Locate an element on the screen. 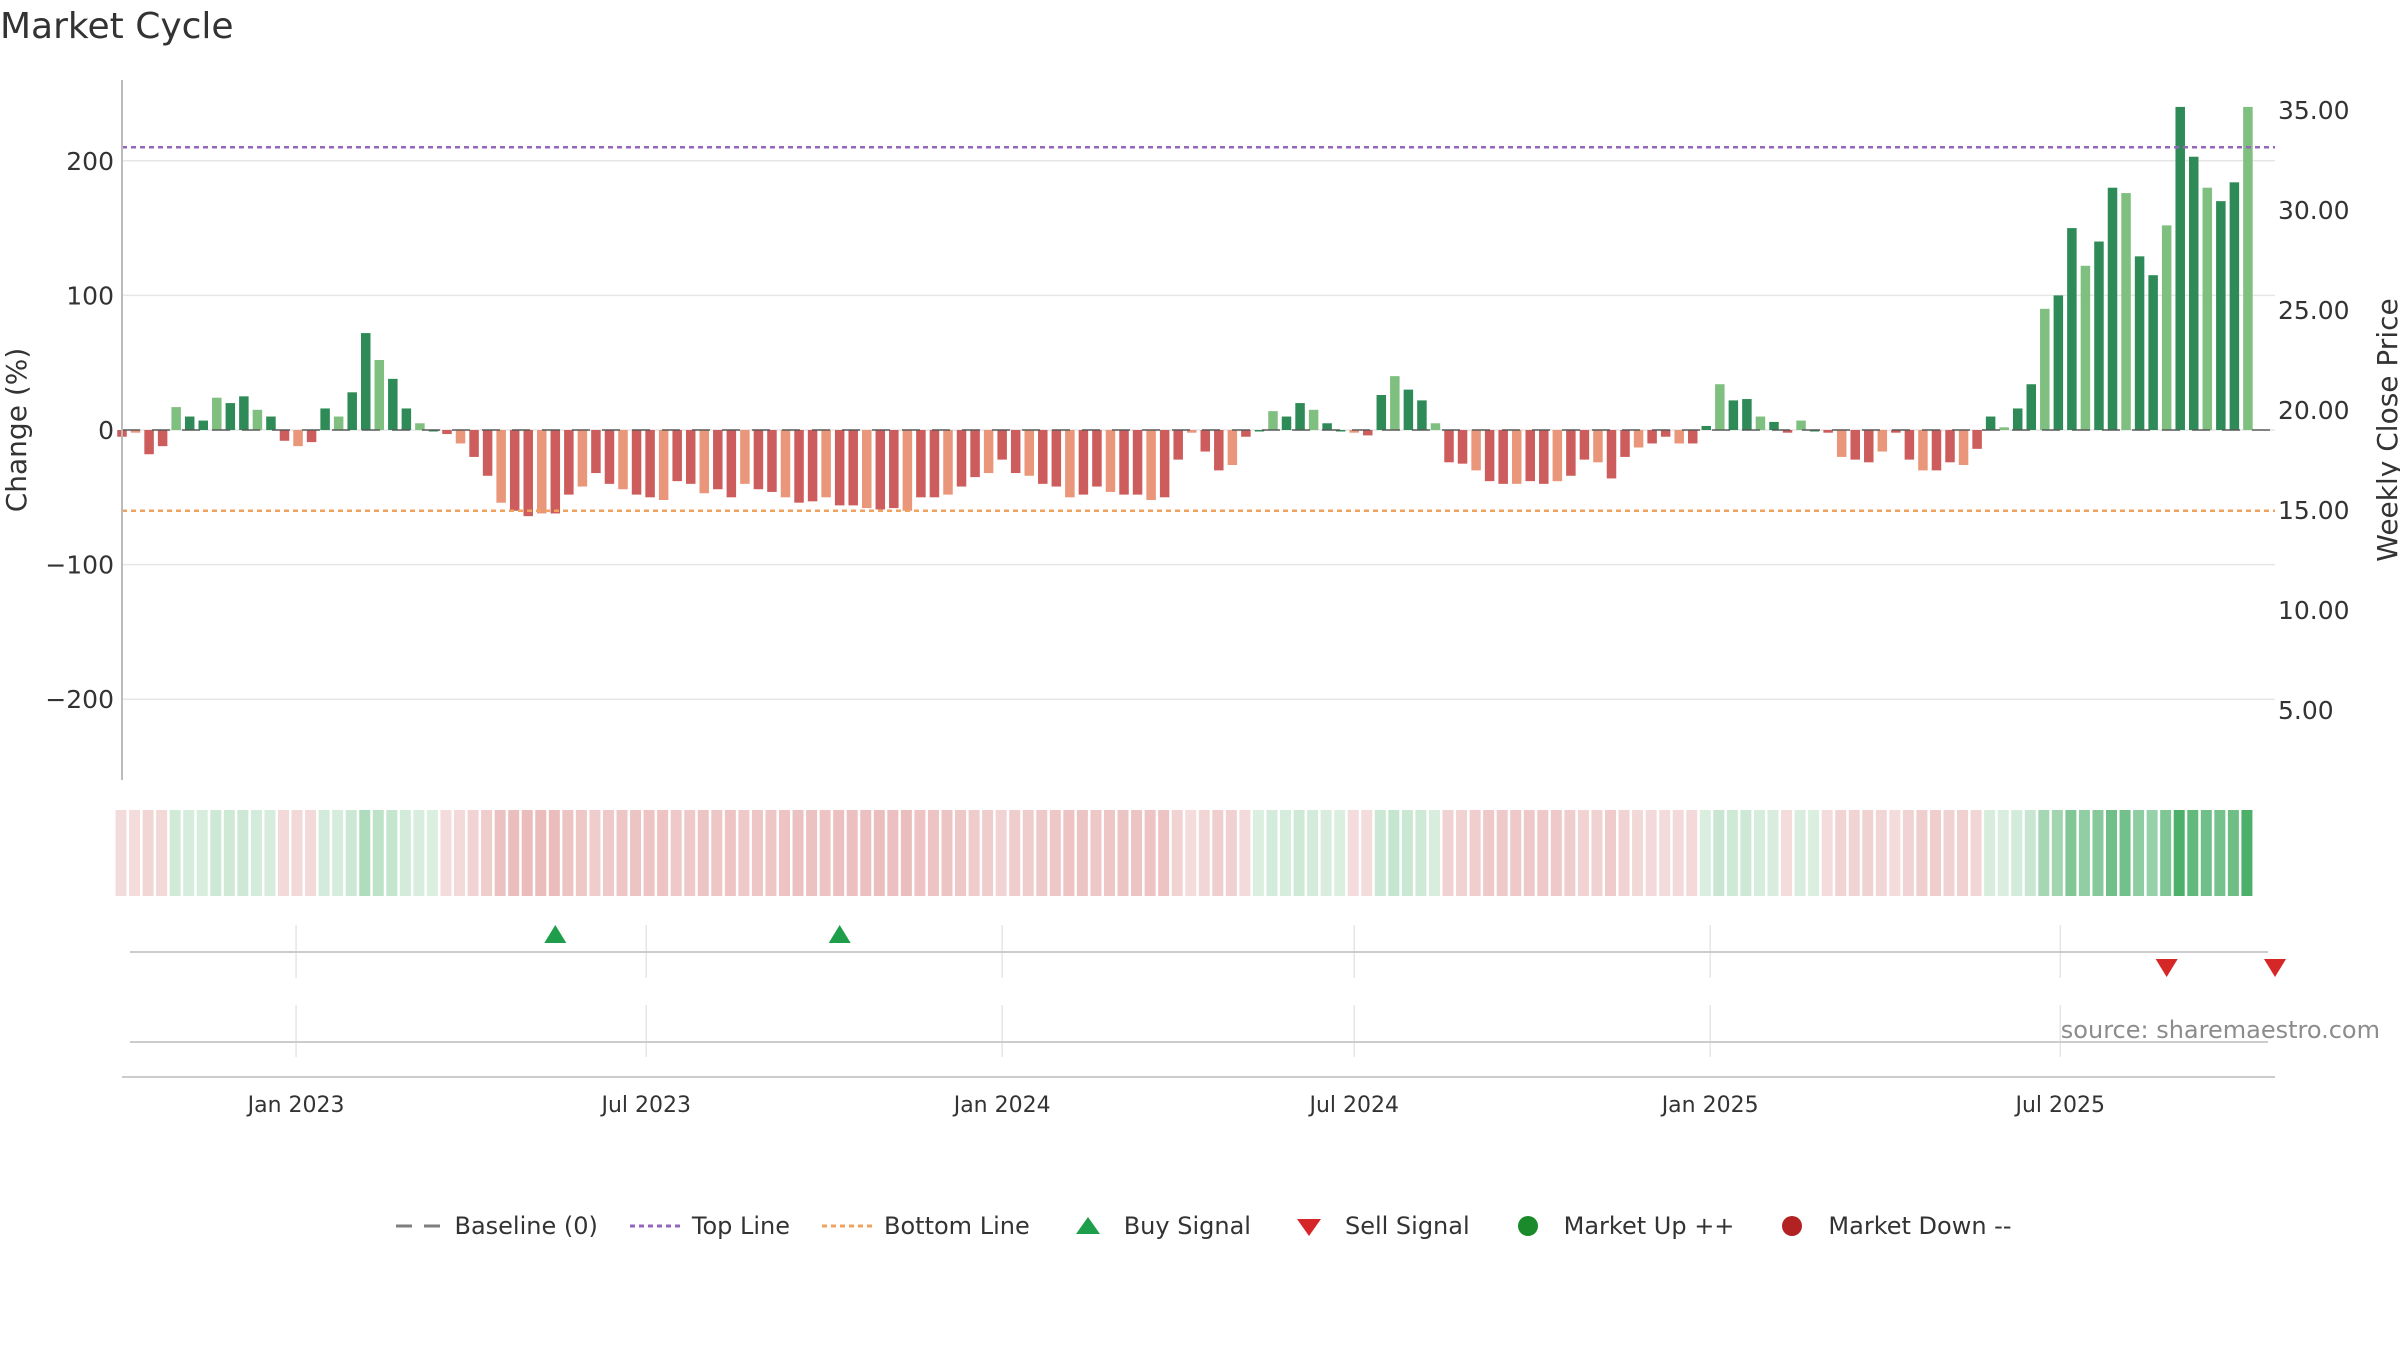 The image size is (2400, 1350). legend-label: Market Up ++ is located at coordinates (1649, 1226).